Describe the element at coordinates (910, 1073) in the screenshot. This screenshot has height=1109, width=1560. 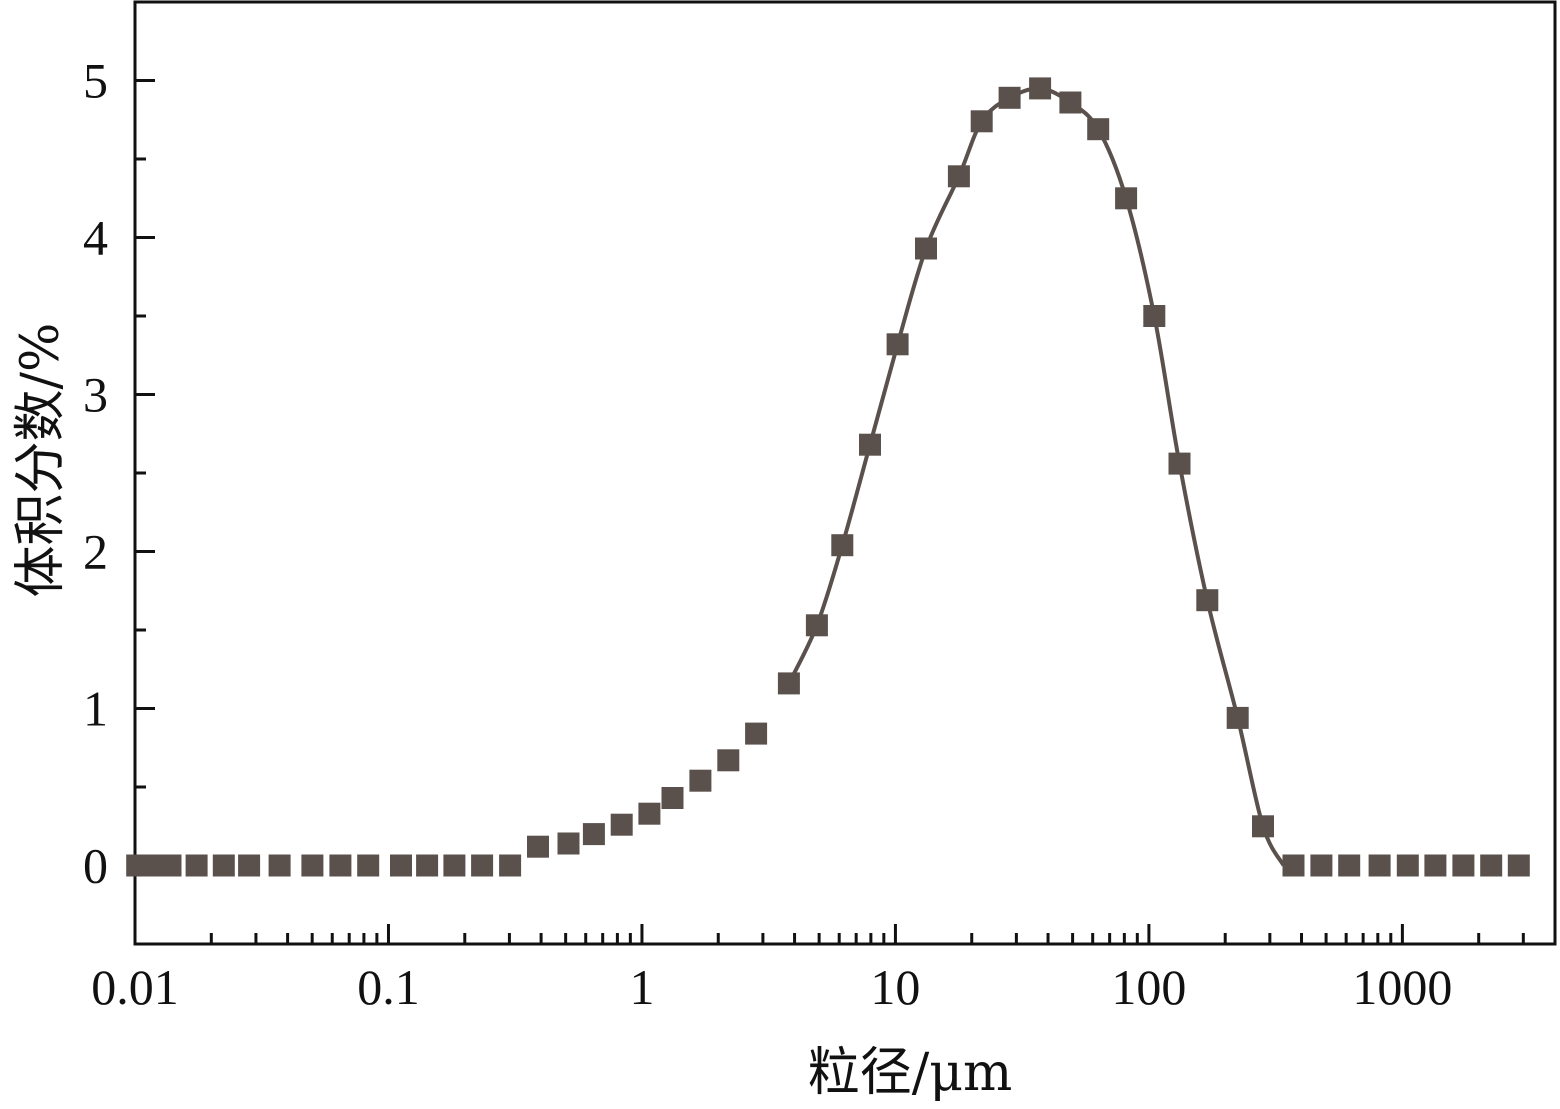
I see `x-axis-title: 粒径/μm` at that location.